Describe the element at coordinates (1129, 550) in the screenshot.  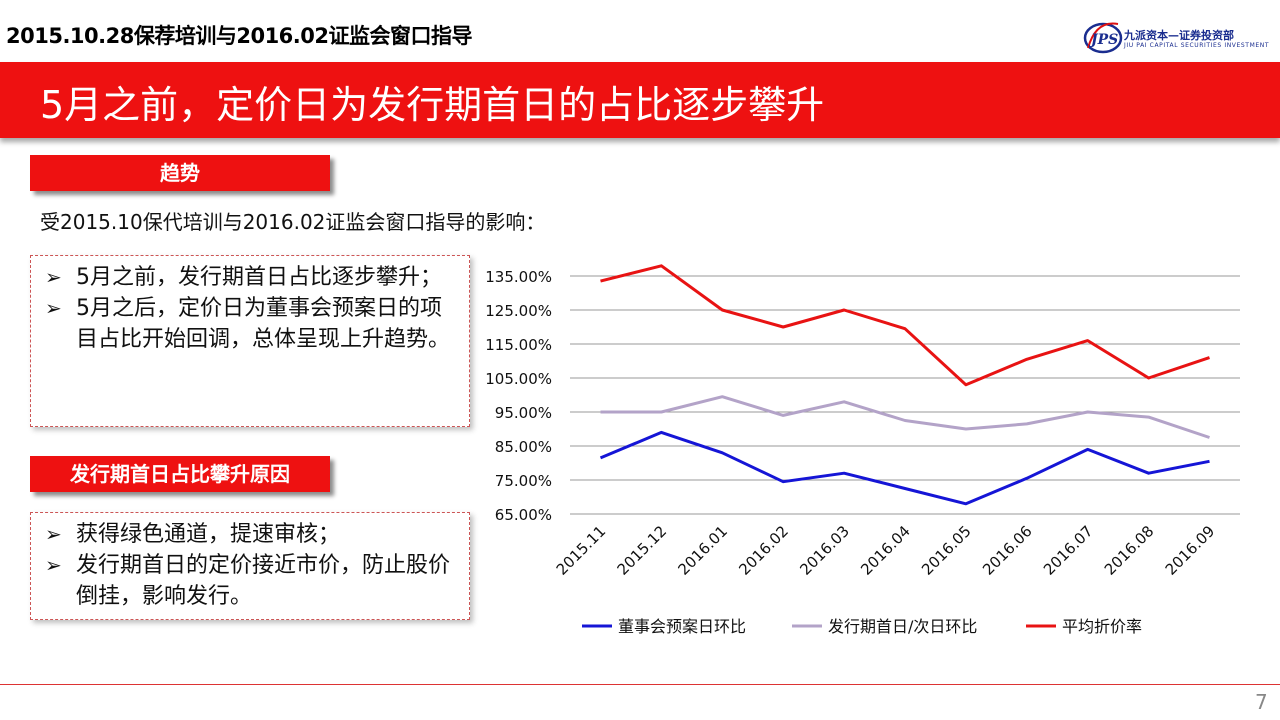
I see `x-tick-label: 2016.08` at that location.